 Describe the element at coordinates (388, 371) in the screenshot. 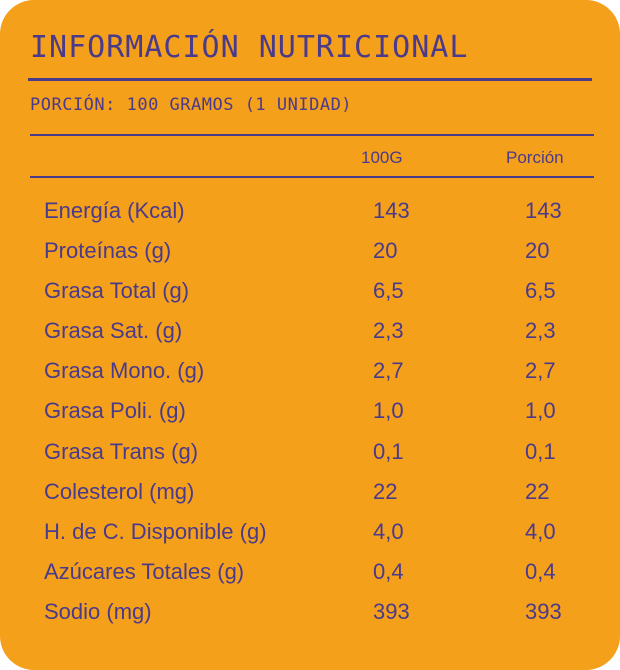

I see `row-value-100g: 2,7` at that location.